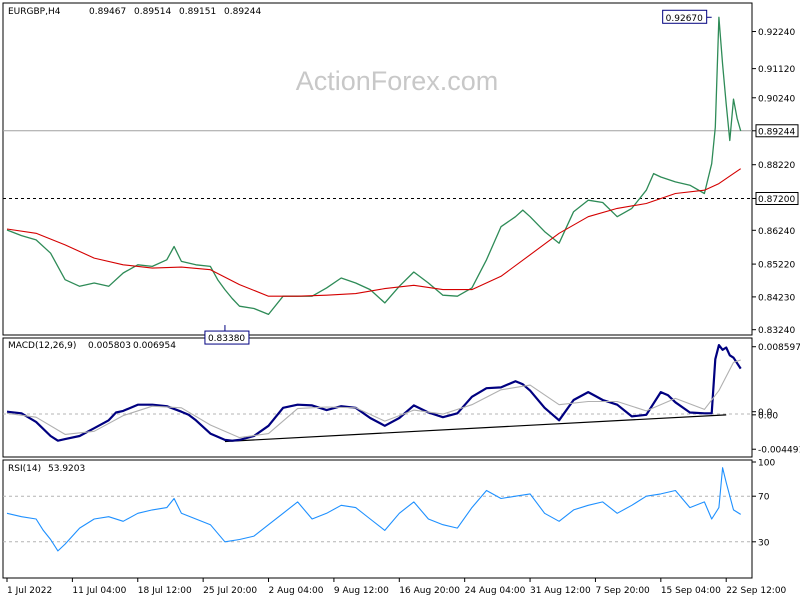  I want to click on x-tick-label: 16 Aug 20:00, so click(429, 591).